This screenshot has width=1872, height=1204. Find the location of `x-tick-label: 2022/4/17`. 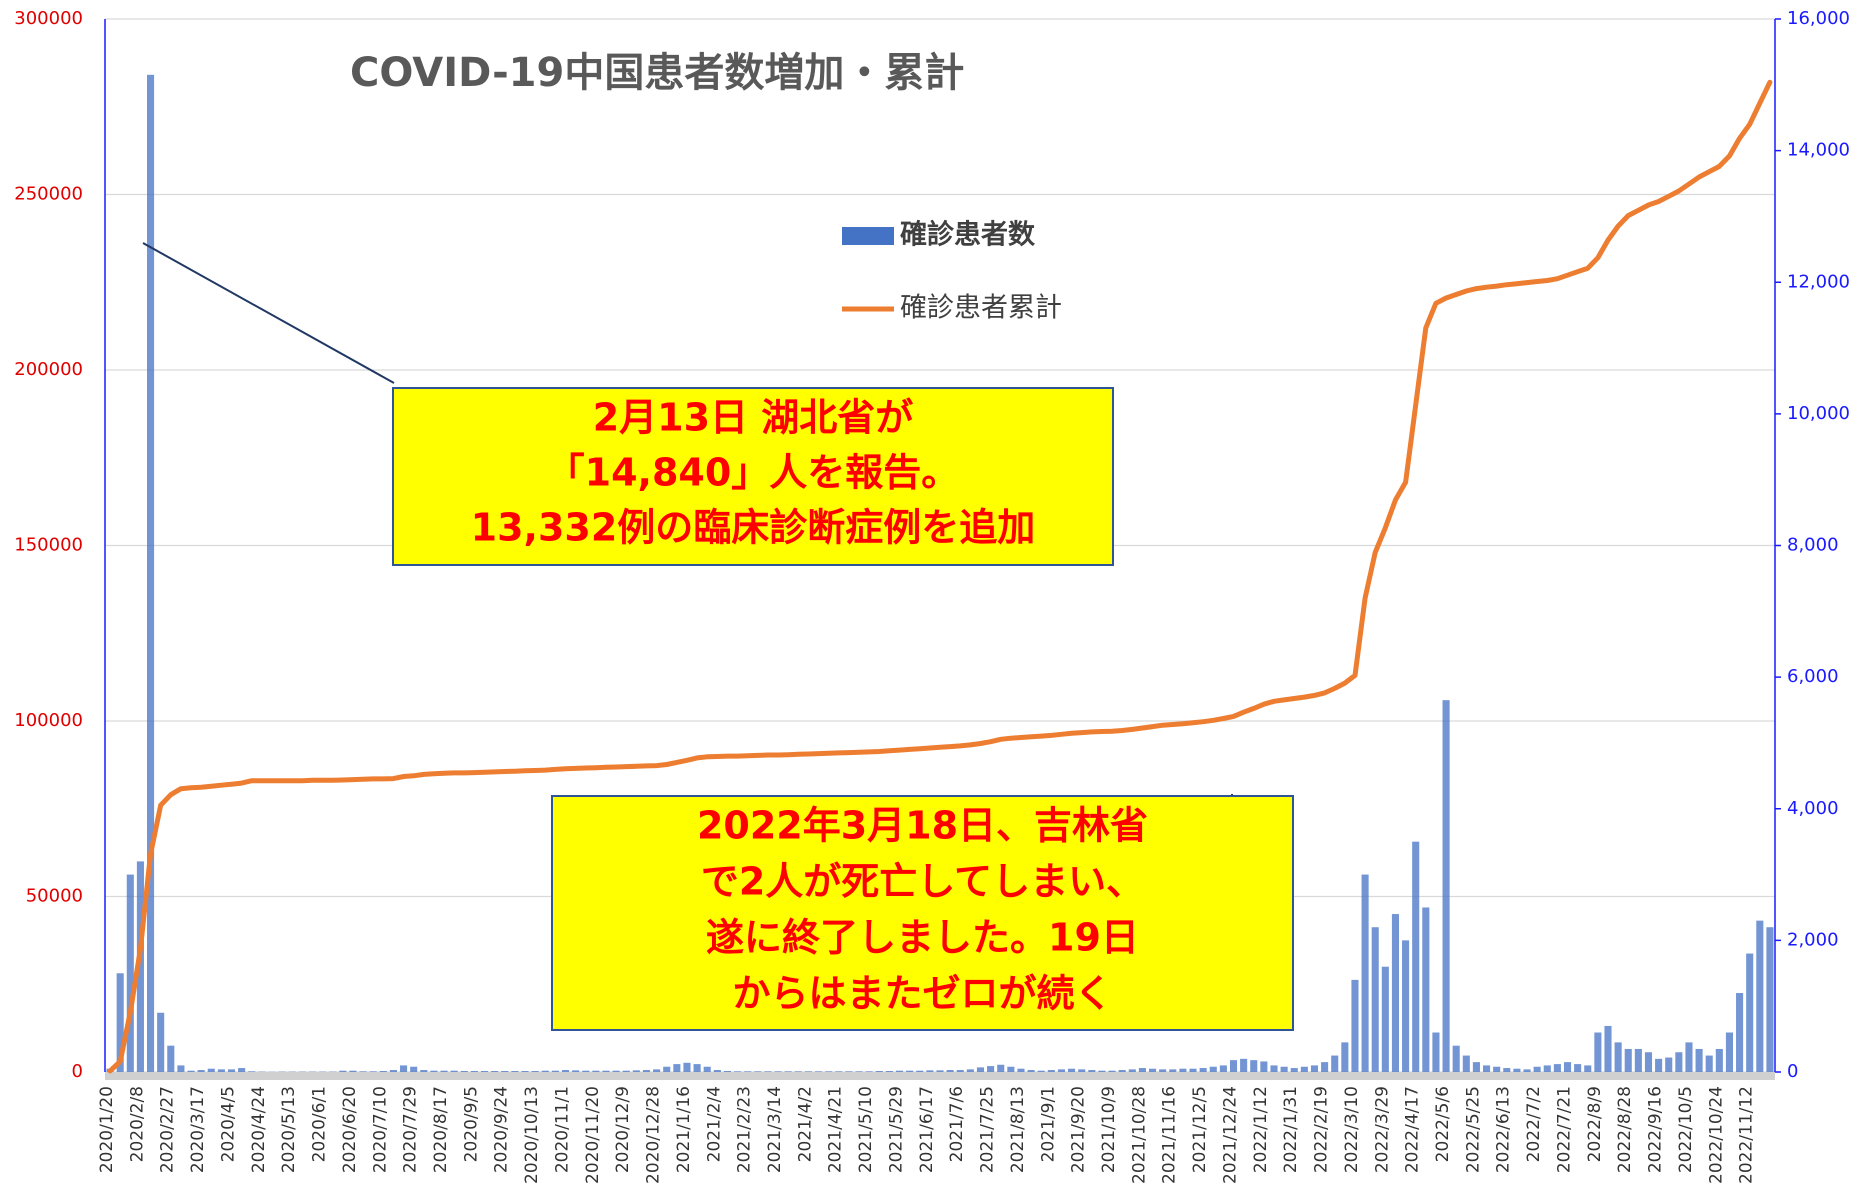

x-tick-label: 2022/4/17 is located at coordinates (1413, 1129).